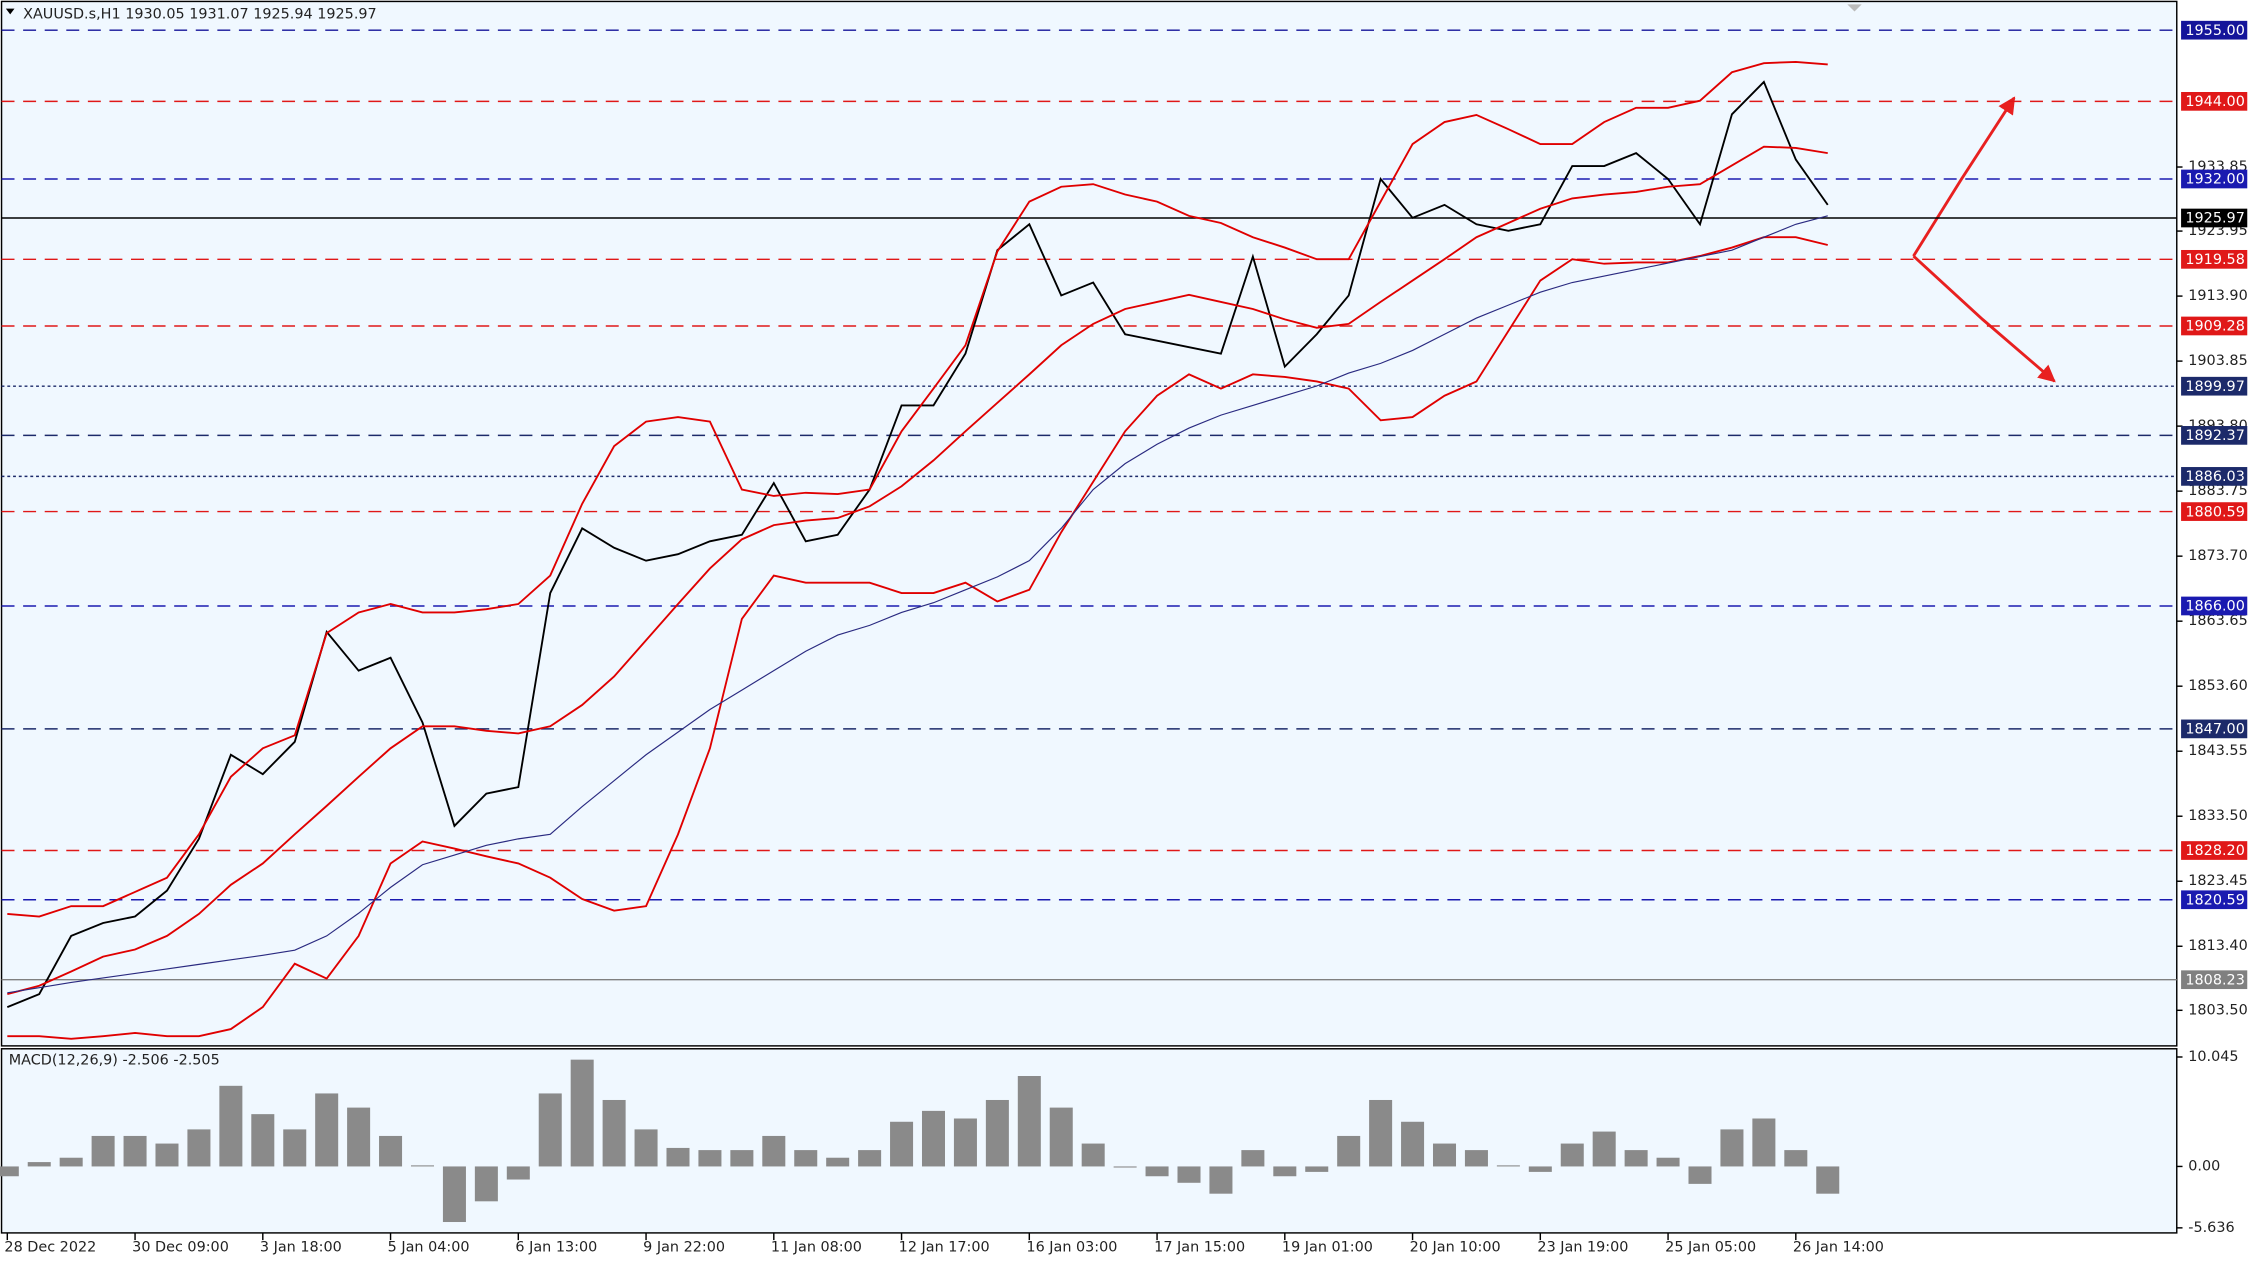  Describe the element at coordinates (2214, 730) in the screenshot. I see `level-label: 1847.00` at that location.